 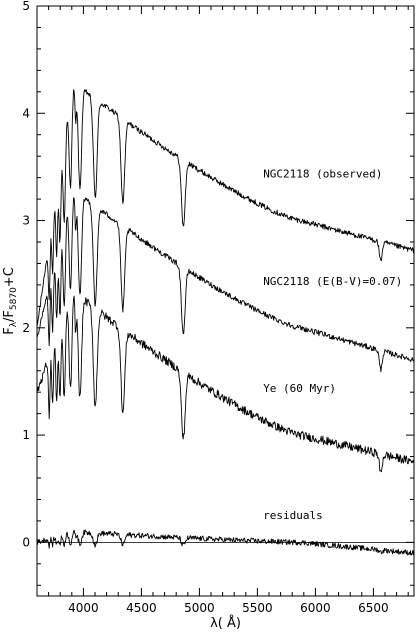 I want to click on y-tick-label: 1, so click(x=26, y=435).